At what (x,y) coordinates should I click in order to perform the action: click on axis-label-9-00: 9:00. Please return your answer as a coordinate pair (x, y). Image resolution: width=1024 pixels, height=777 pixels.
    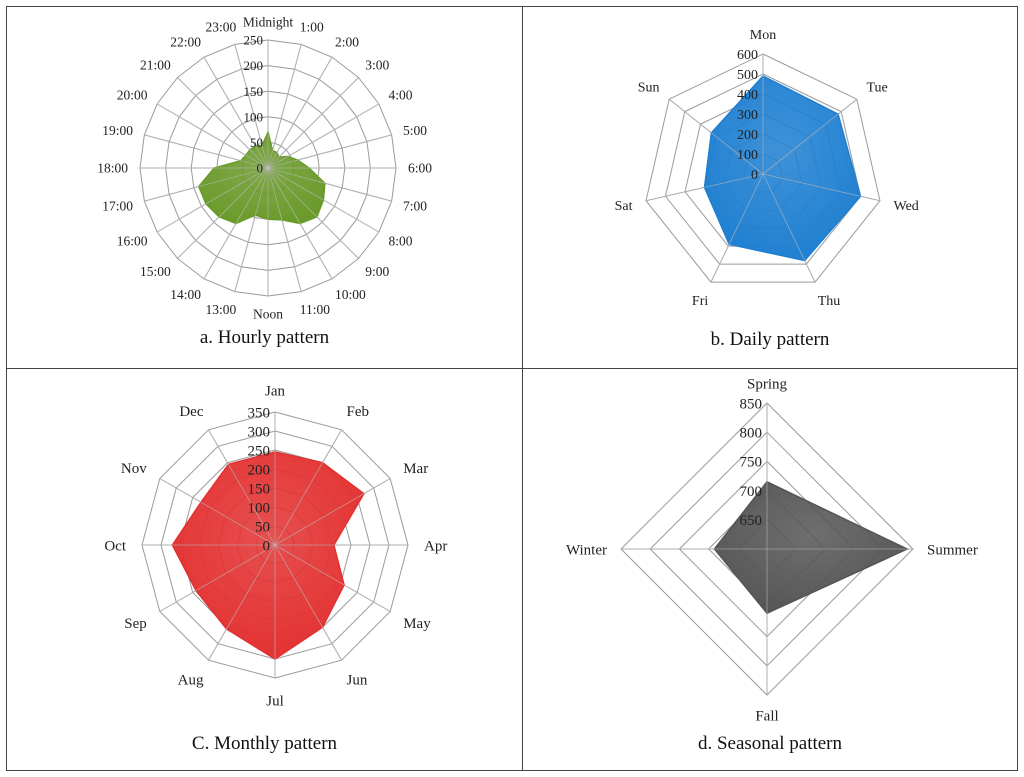
    Looking at the image, I should click on (377, 271).